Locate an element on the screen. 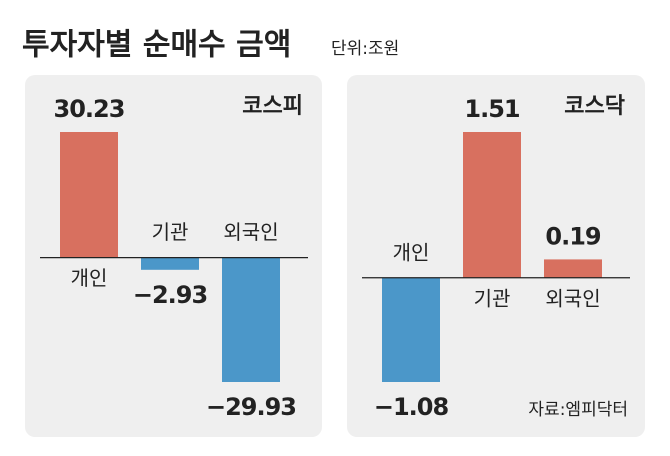  source-label: 자료:엠피닥터 is located at coordinates (578, 410).